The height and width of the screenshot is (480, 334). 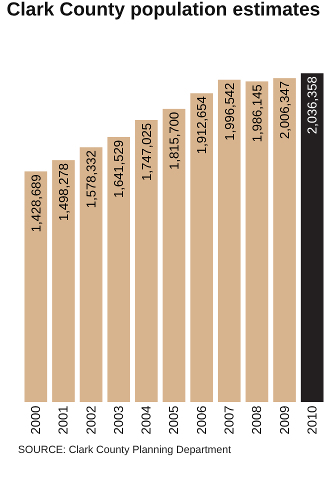 I want to click on x-tick-label: 2008, so click(x=256, y=420).